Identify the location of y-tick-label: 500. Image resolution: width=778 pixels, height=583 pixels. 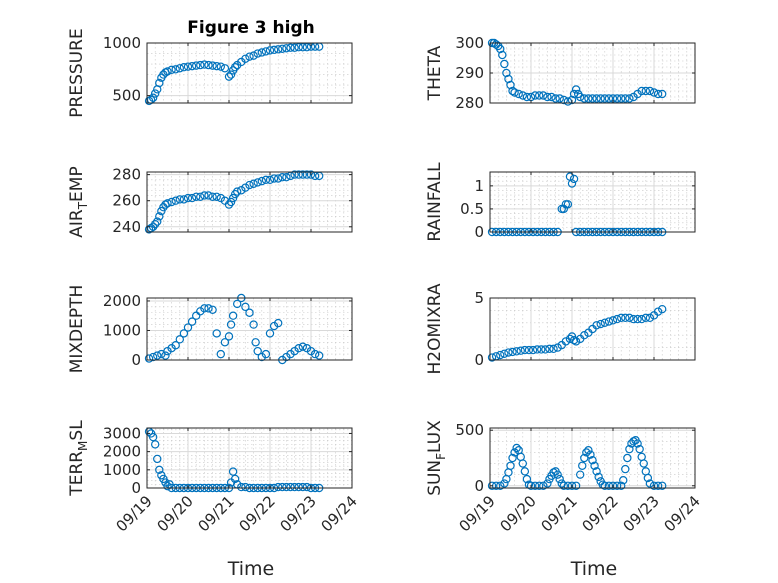
(469, 430).